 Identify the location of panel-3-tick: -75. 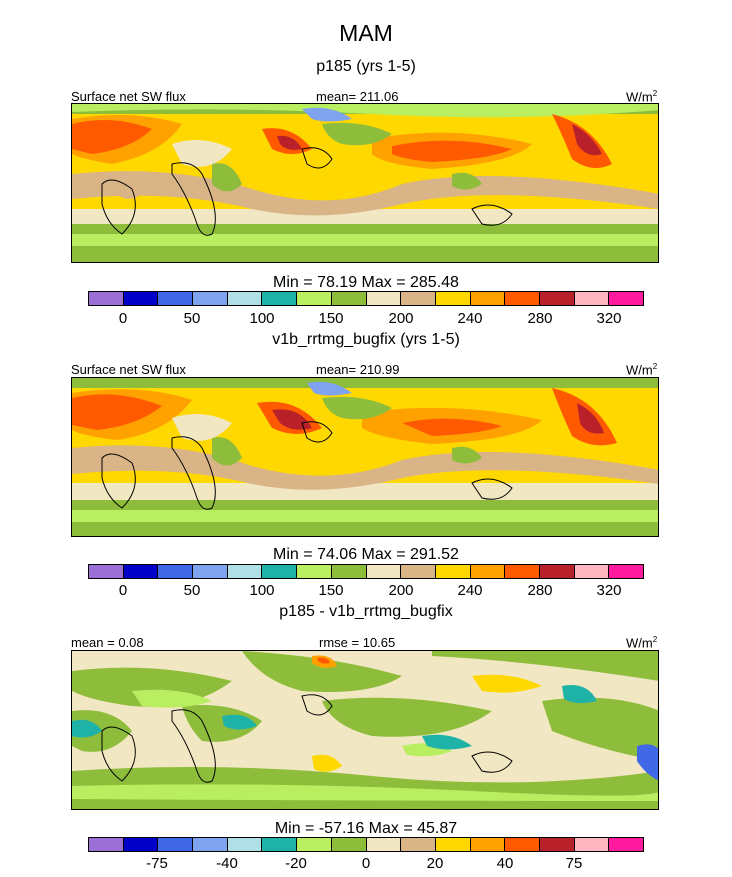
(157, 863).